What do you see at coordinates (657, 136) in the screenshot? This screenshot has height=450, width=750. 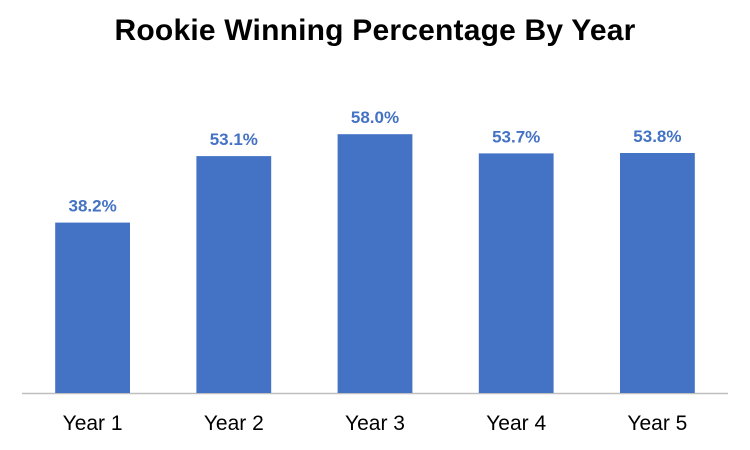 I see `data-label: 53.8%` at bounding box center [657, 136].